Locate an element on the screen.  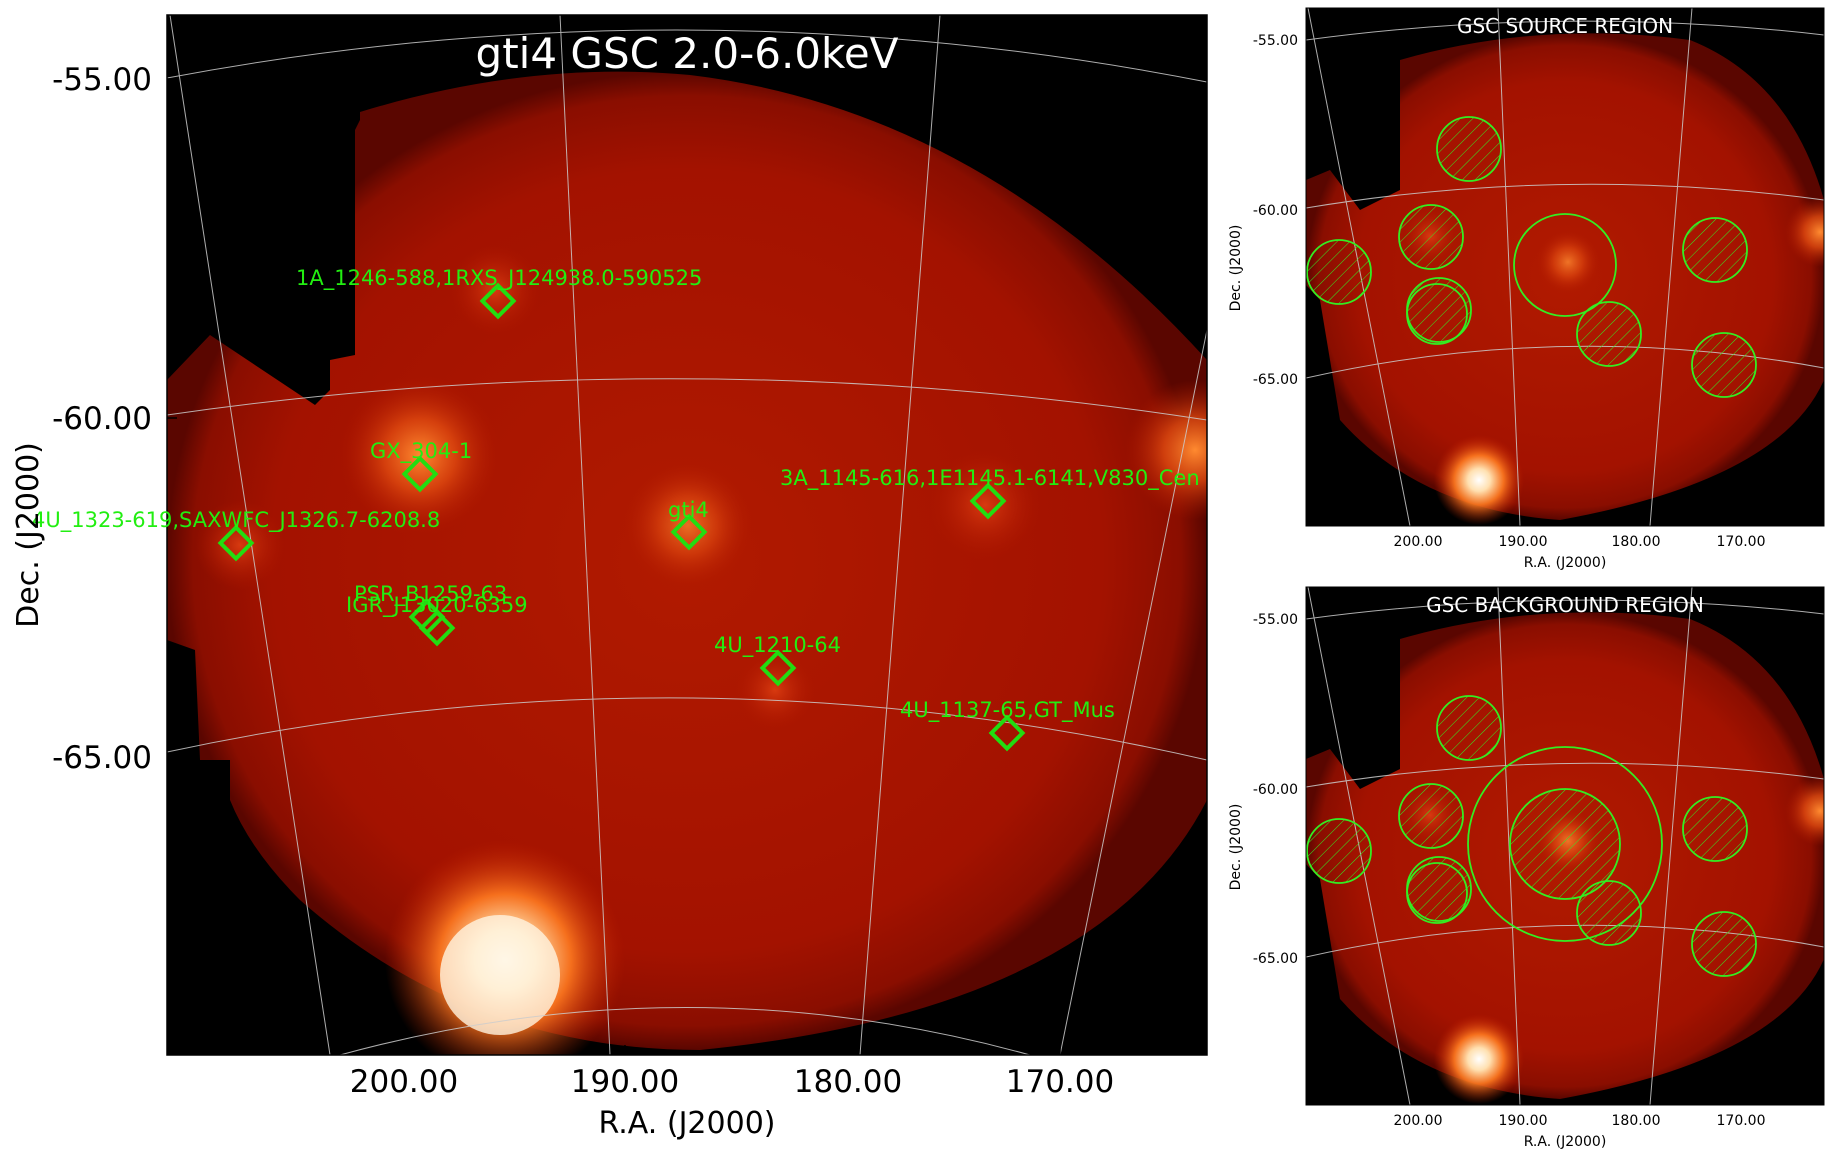
background-panel-title: GSC BACKGROUND REGION is located at coordinates (1565, 605).